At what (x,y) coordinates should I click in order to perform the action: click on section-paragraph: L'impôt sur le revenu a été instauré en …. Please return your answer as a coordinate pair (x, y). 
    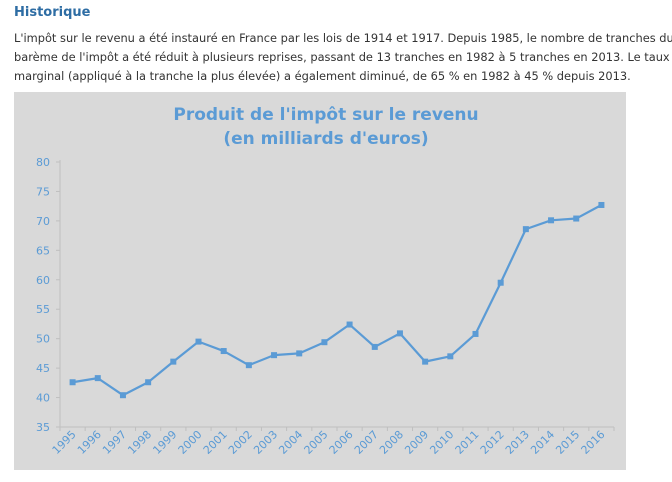
    Looking at the image, I should click on (343, 57).